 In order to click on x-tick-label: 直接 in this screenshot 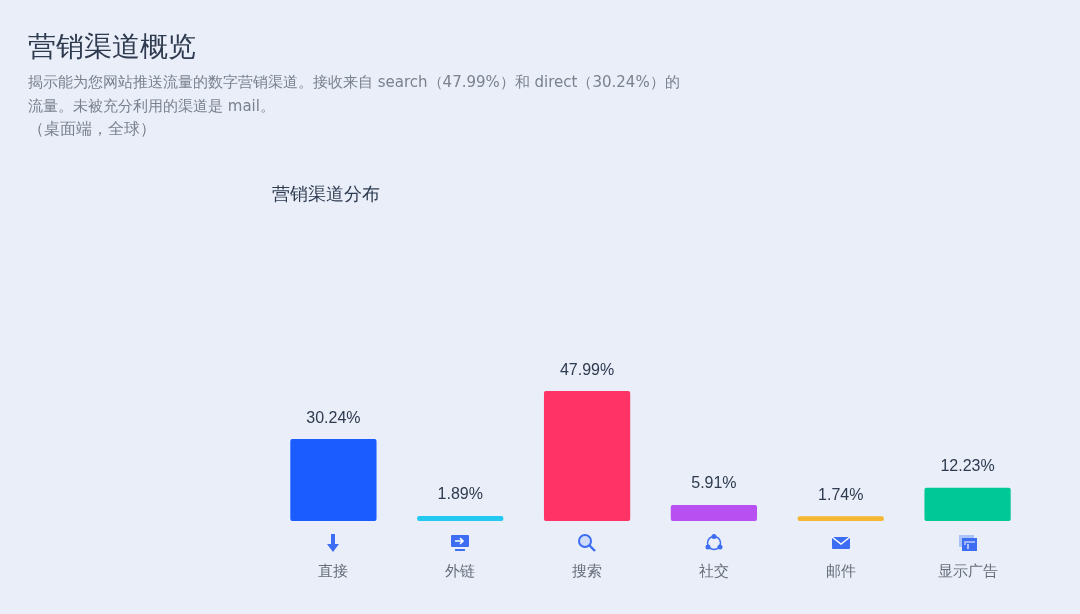, I will do `click(333, 570)`.